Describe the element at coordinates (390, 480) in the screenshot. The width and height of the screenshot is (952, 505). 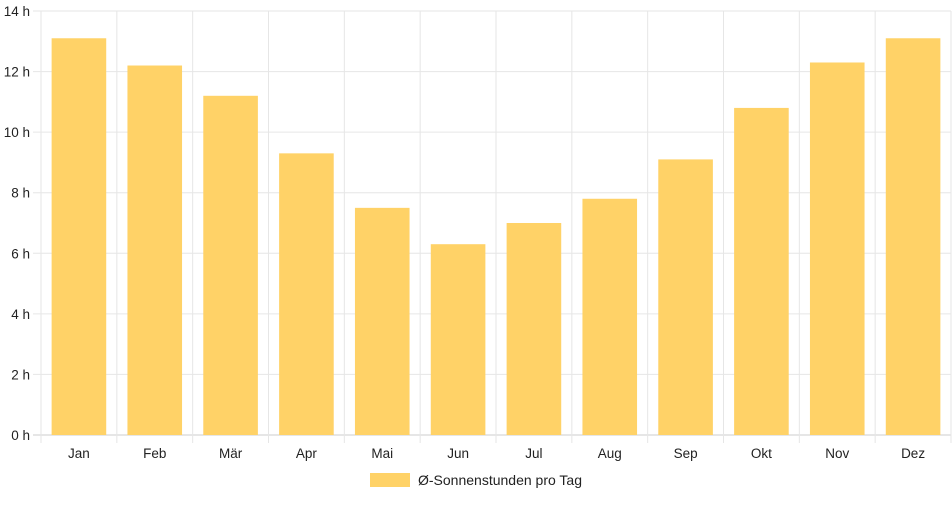
I see `legend-swatch` at that location.